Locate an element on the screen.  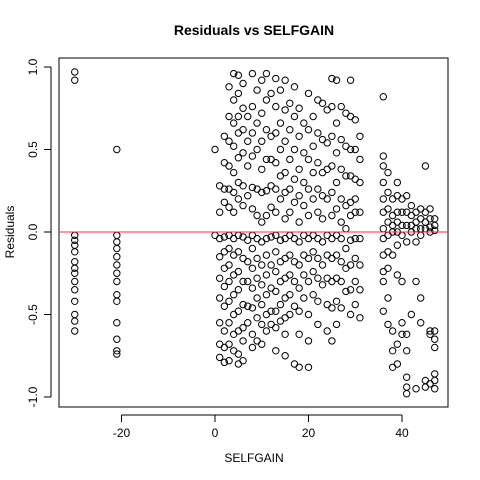
y-axis: -1.0 -0.5 0.0 0.5 1.0 is located at coordinates (39, 232).